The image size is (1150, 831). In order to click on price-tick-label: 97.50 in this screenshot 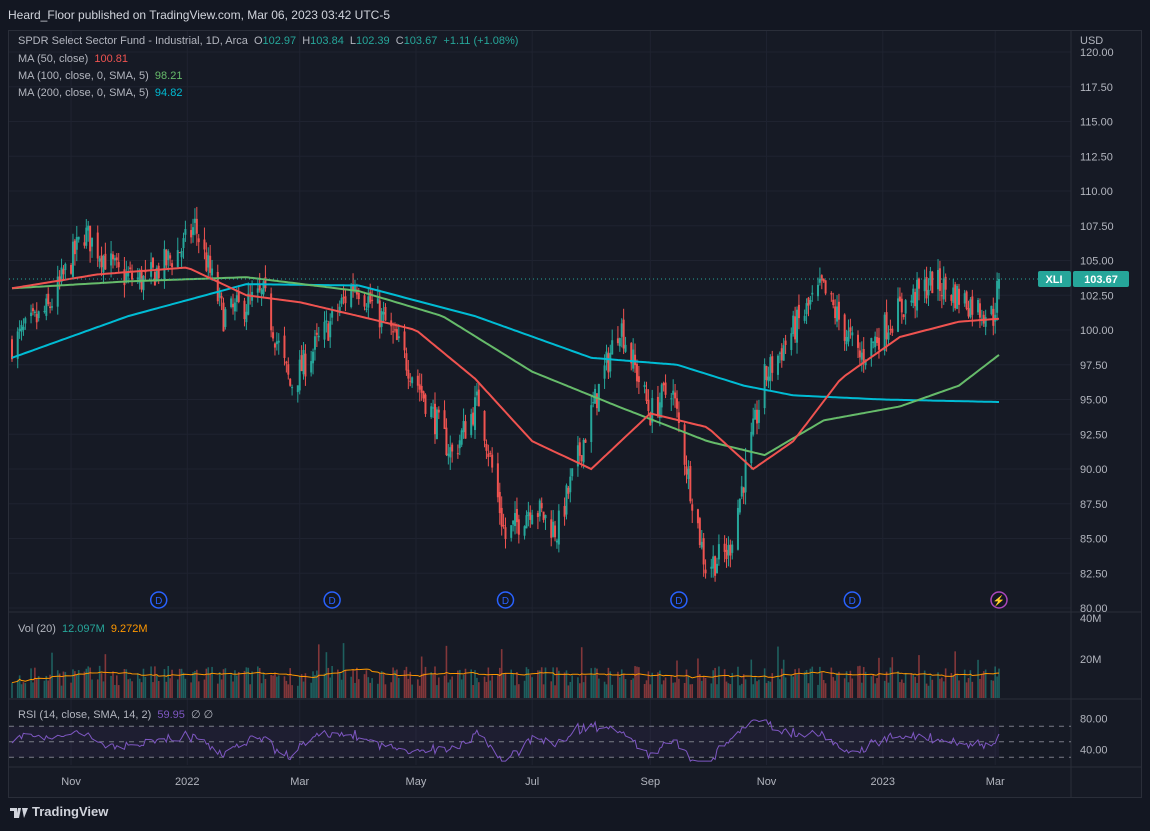, I will do `click(1094, 366)`.